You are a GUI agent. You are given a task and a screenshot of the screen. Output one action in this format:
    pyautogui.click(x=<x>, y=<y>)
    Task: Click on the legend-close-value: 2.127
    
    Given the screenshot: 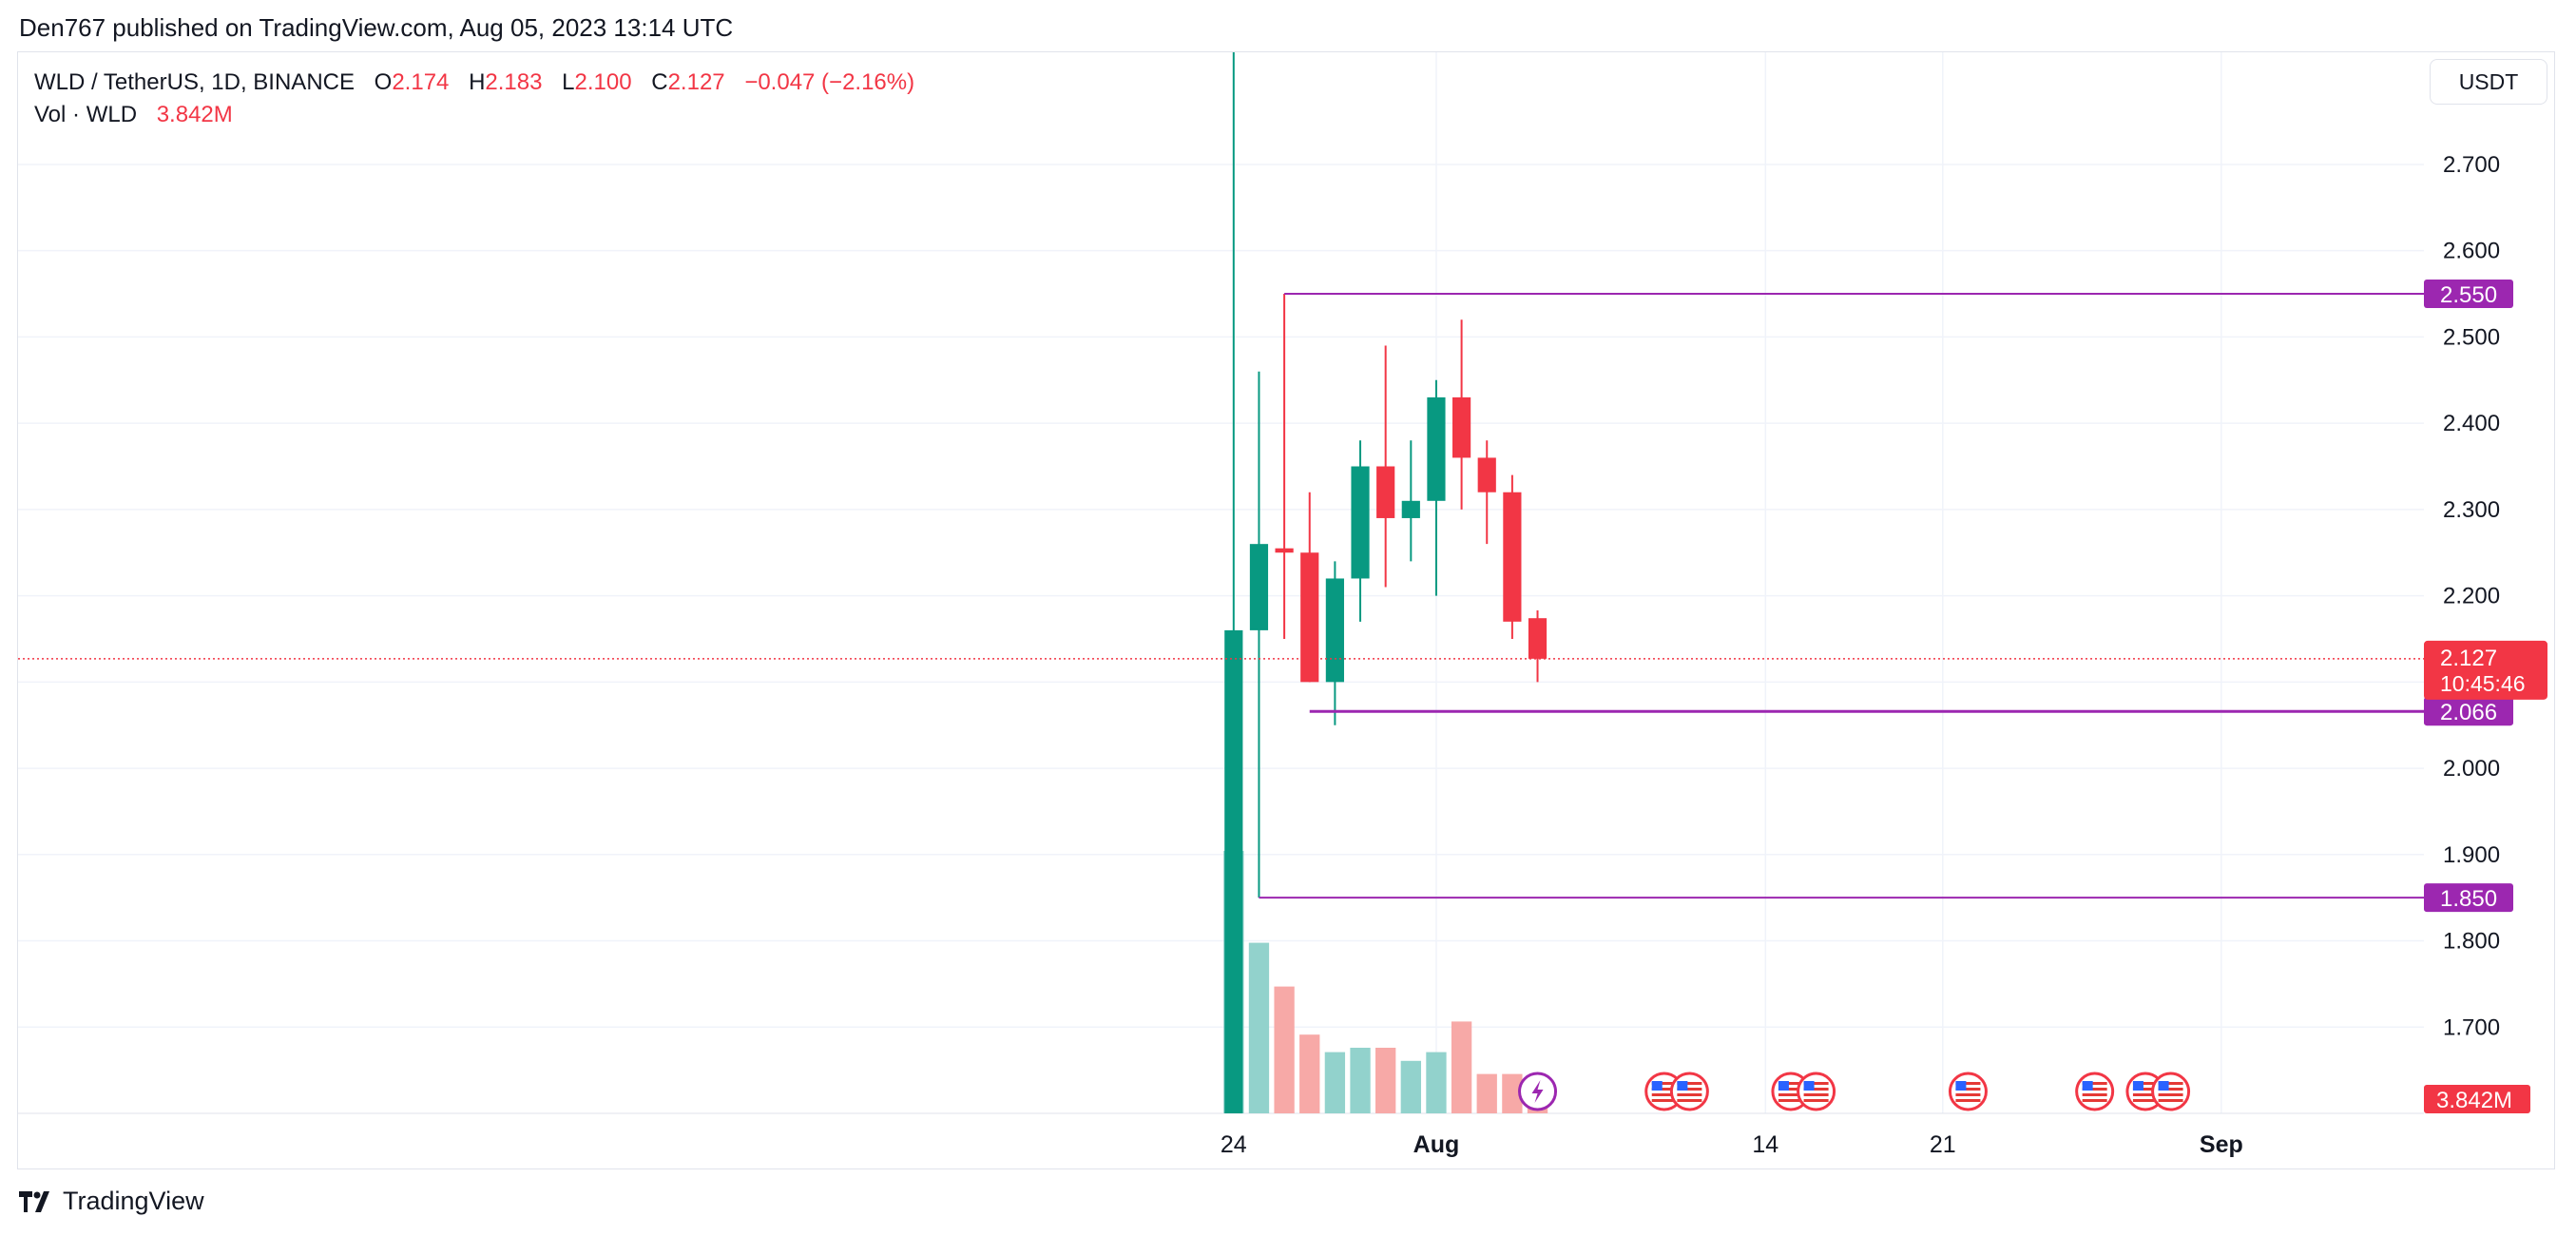 What is the action you would take?
    pyautogui.click(x=696, y=82)
    